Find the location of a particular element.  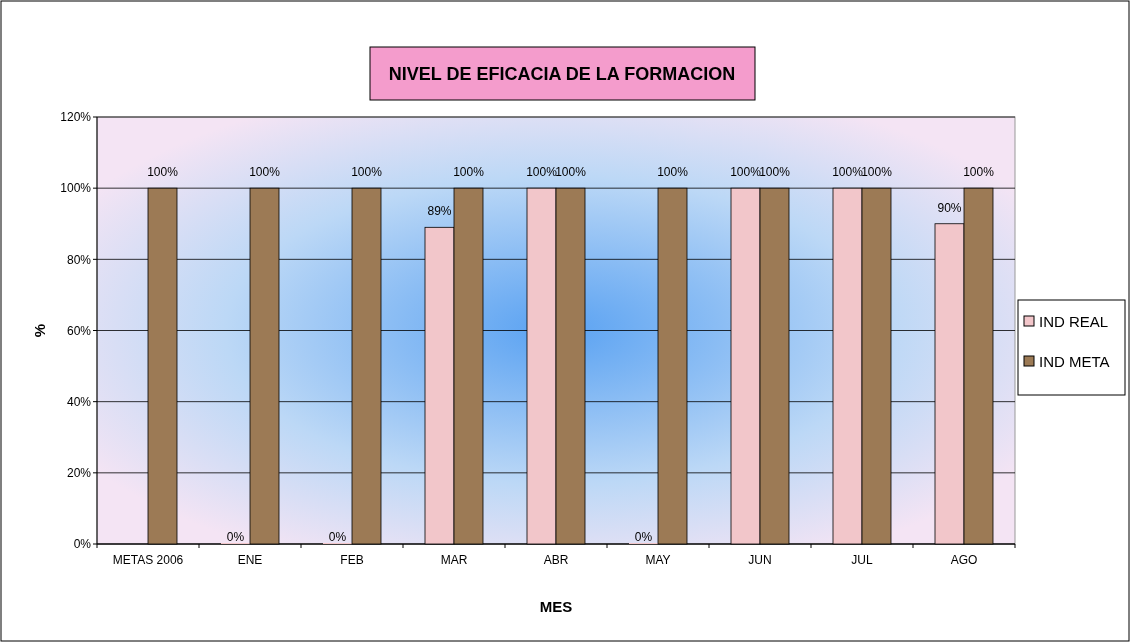

chart-title: NIVEL DE EFICACIA DE LA FORMACION is located at coordinates (562, 74).